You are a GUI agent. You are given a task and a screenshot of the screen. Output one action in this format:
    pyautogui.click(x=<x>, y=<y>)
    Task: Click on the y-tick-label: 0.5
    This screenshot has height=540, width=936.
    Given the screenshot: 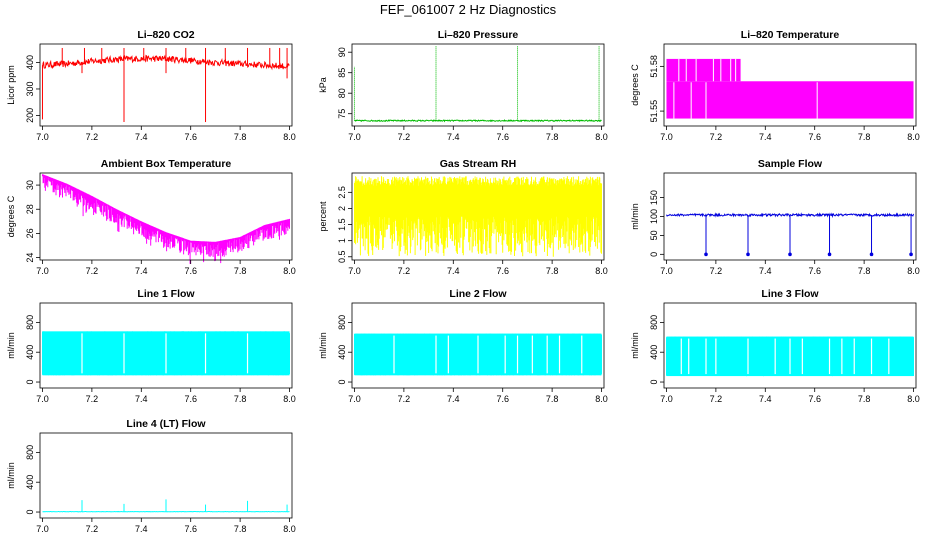 What is the action you would take?
    pyautogui.click(x=342, y=257)
    